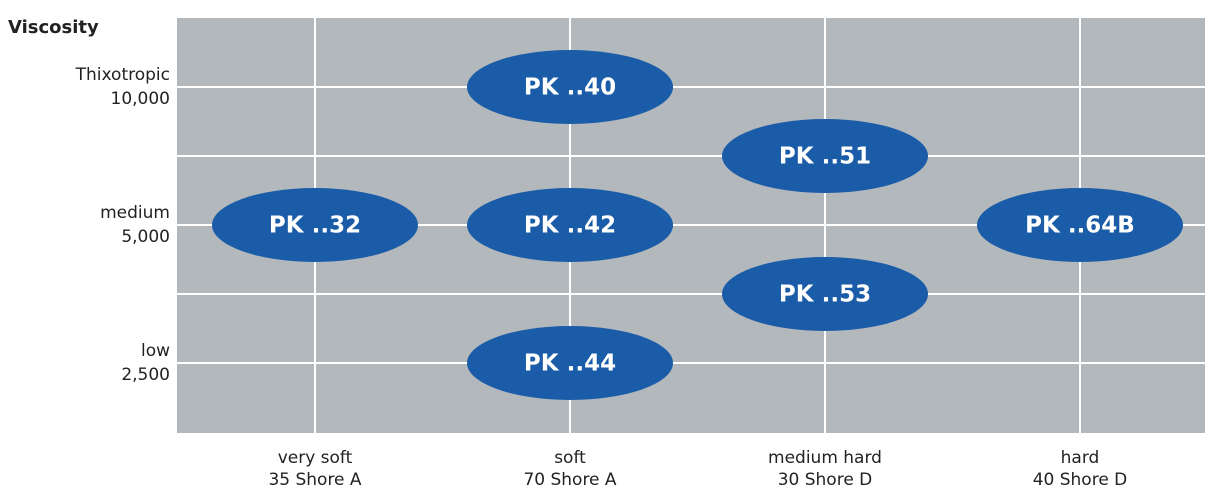  I want to click on product-label: PK ..32, so click(315, 226).